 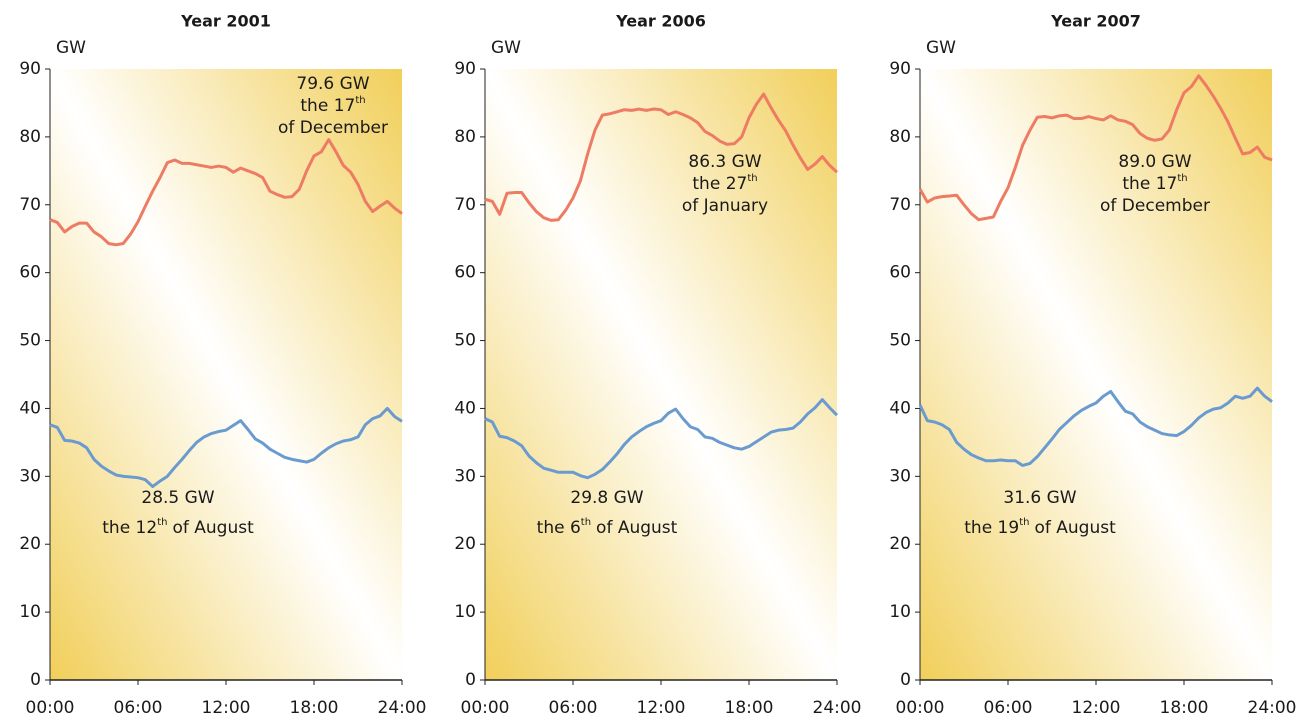 I want to click on annotation-value: 79.6 GW, so click(x=332, y=84).